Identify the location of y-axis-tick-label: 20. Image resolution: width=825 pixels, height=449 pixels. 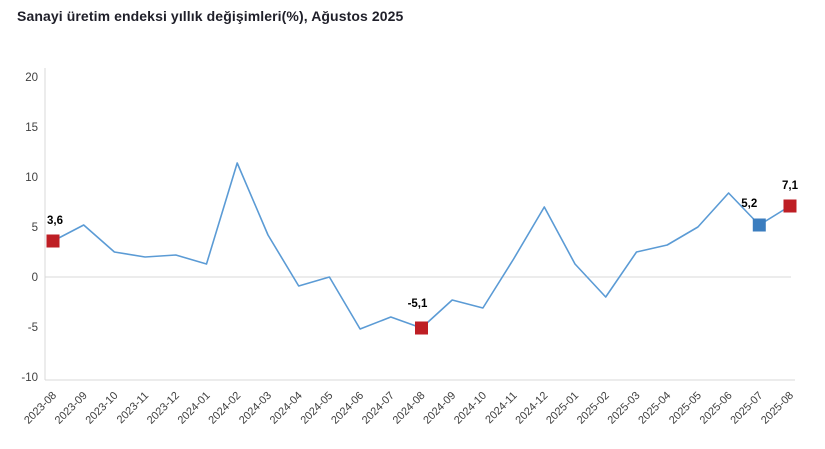
(31, 78).